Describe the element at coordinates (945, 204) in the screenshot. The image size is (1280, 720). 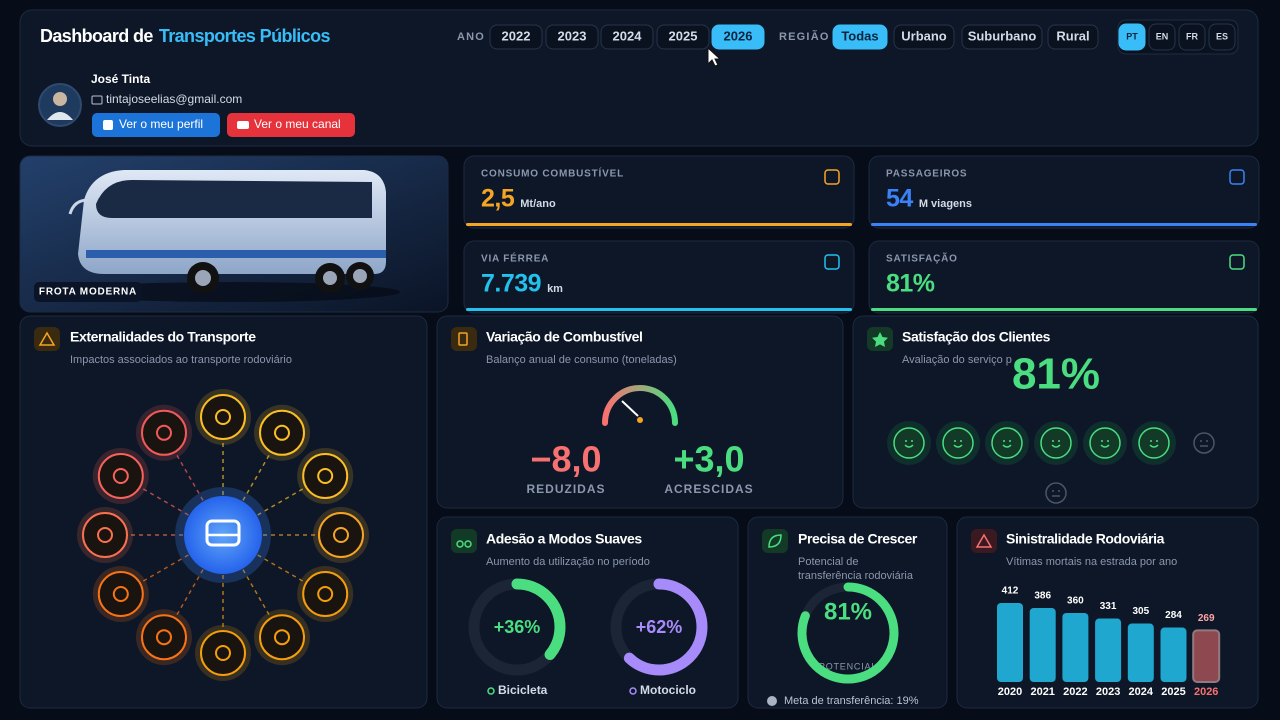
I see `kpi-unit: M viagens` at that location.